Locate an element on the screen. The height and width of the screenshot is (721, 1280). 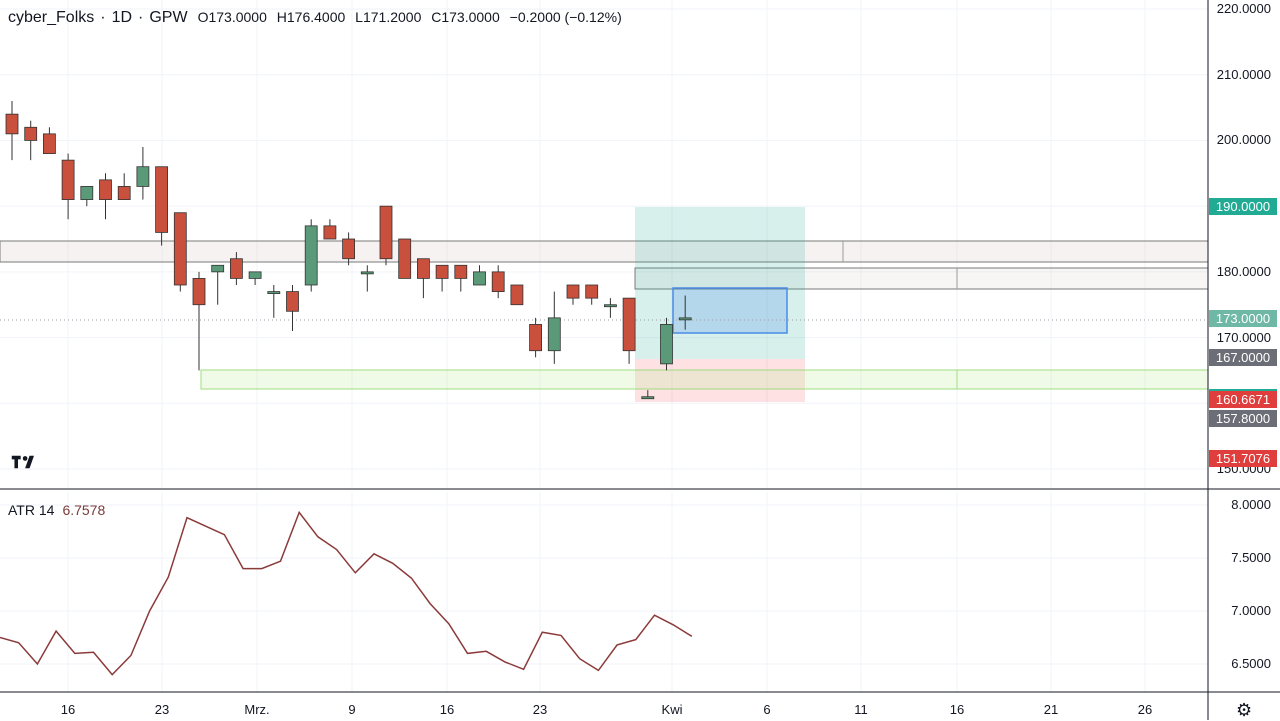
atr-tick-label: 7.5000 is located at coordinates (1251, 557).